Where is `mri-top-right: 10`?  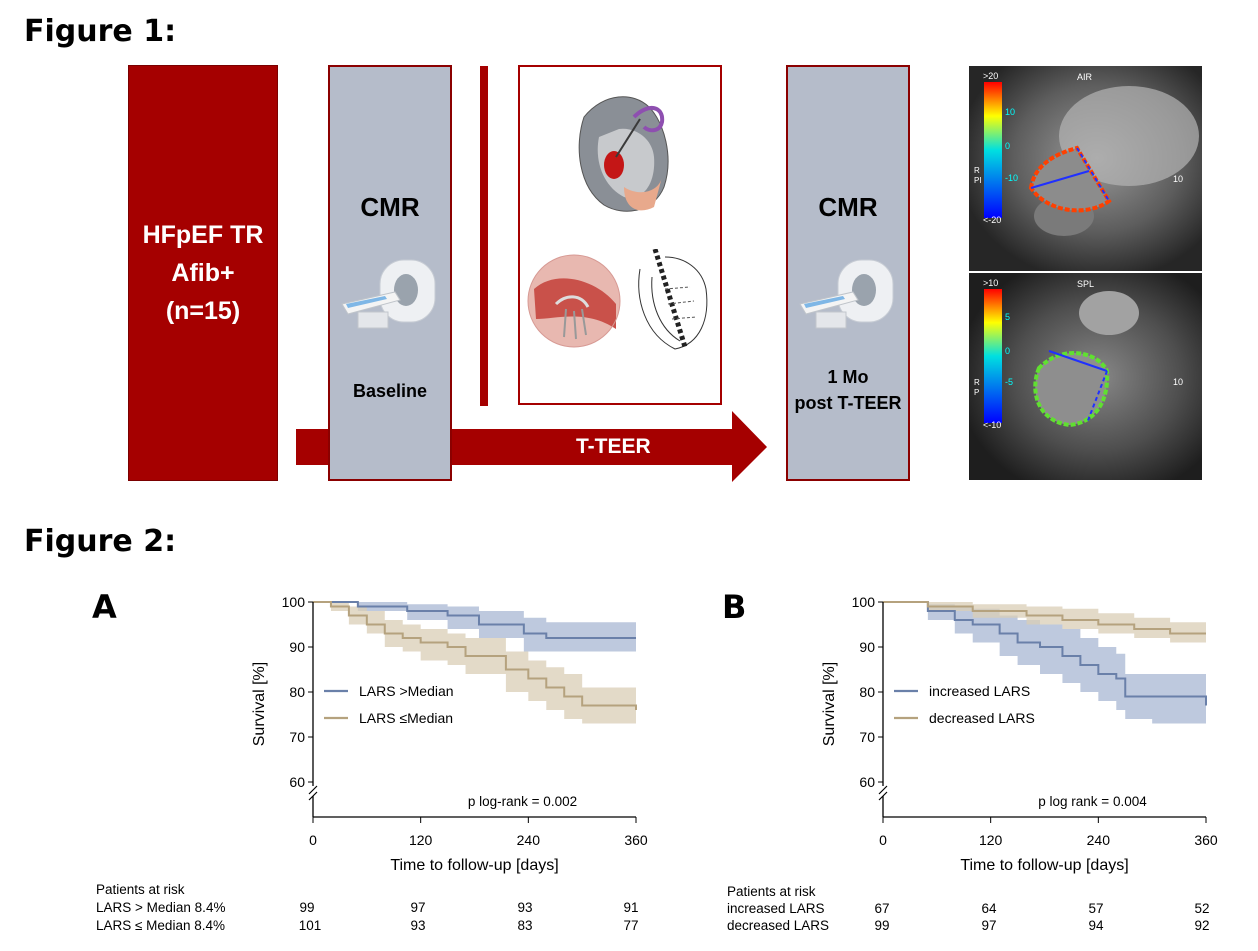 mri-top-right: 10 is located at coordinates (1178, 179).